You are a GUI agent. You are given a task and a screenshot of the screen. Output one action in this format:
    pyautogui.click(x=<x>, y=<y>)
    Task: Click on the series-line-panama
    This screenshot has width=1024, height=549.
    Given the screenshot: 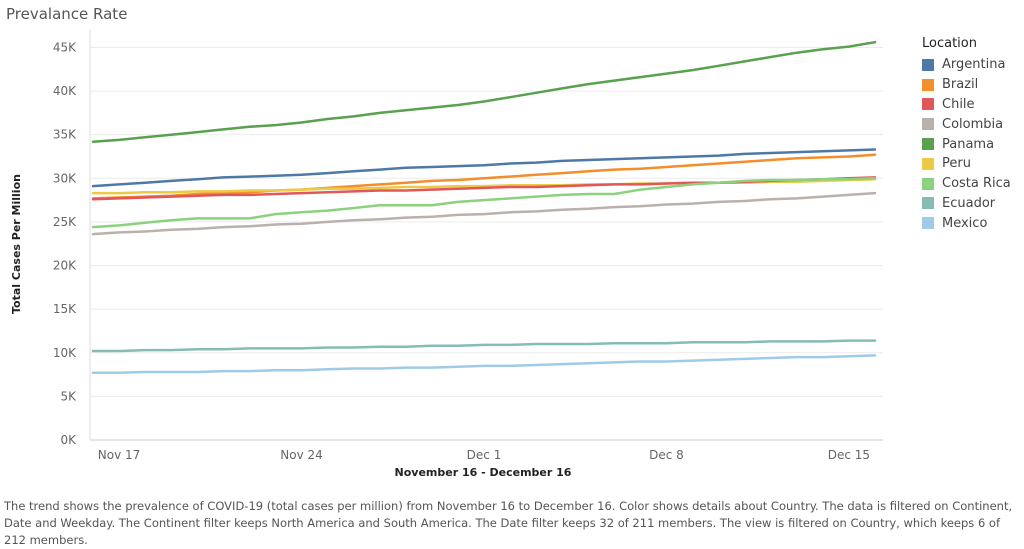 What is the action you would take?
    pyautogui.click(x=484, y=91)
    